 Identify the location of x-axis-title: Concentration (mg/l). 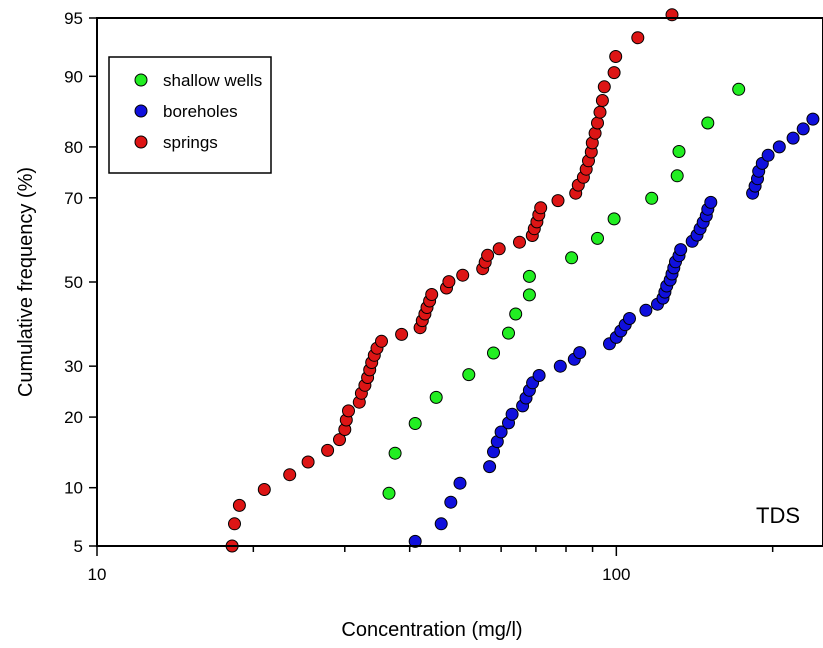
(431, 630).